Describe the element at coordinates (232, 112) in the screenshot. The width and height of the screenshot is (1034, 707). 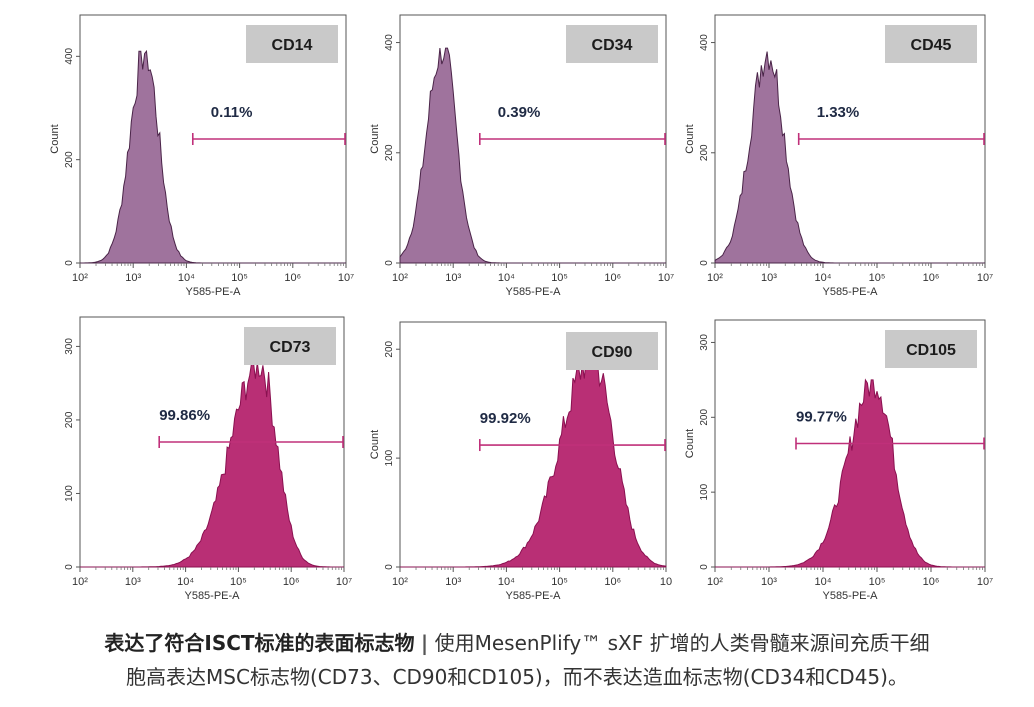
I see `percent-label: 0.11%` at that location.